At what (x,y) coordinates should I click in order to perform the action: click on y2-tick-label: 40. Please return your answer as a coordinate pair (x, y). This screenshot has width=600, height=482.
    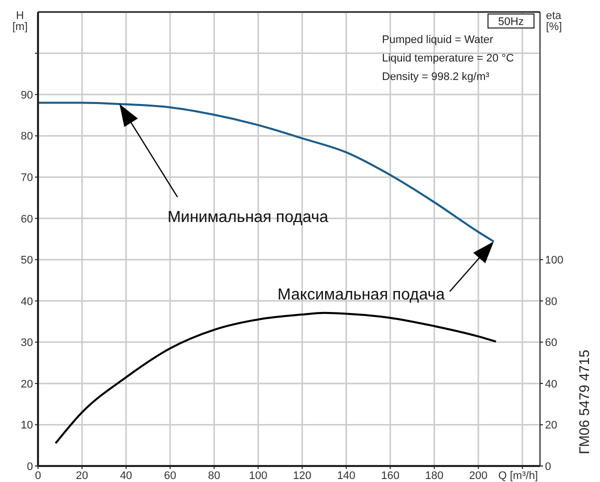
    Looking at the image, I should click on (551, 384).